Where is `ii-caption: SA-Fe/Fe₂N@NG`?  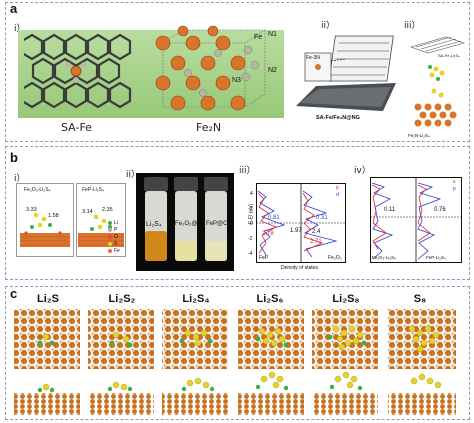 ii-caption: SA-Fe/Fe₂N@NG is located at coordinates (338, 118).